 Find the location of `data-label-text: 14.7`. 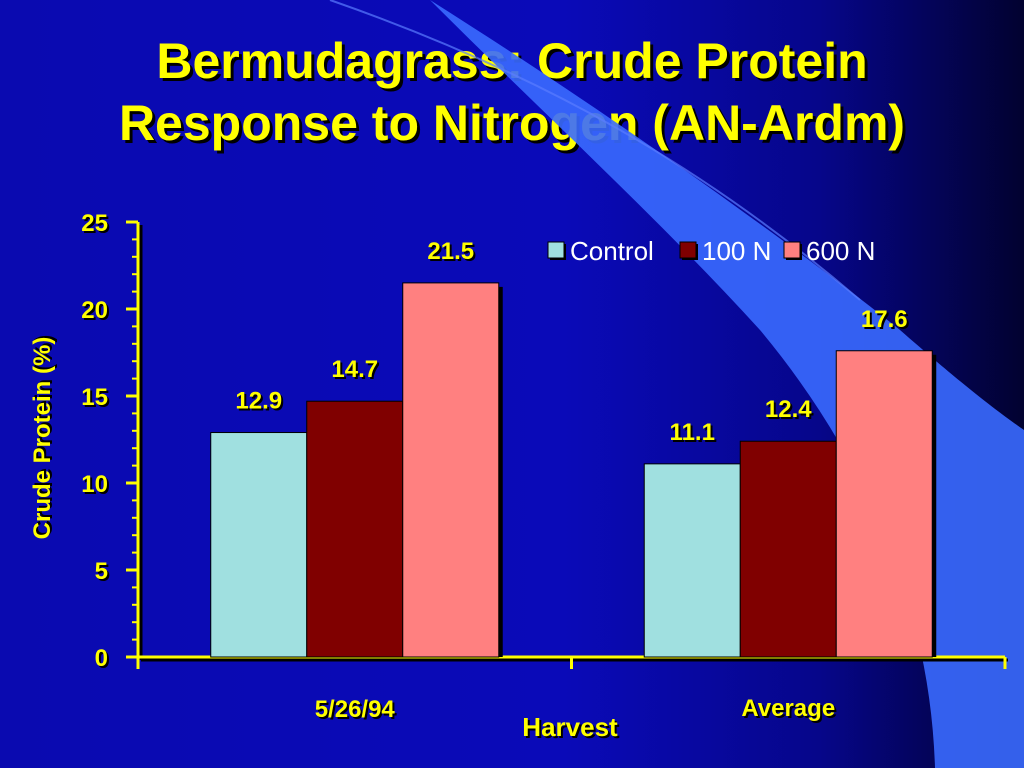

data-label-text: 14.7 is located at coordinates (354, 369).